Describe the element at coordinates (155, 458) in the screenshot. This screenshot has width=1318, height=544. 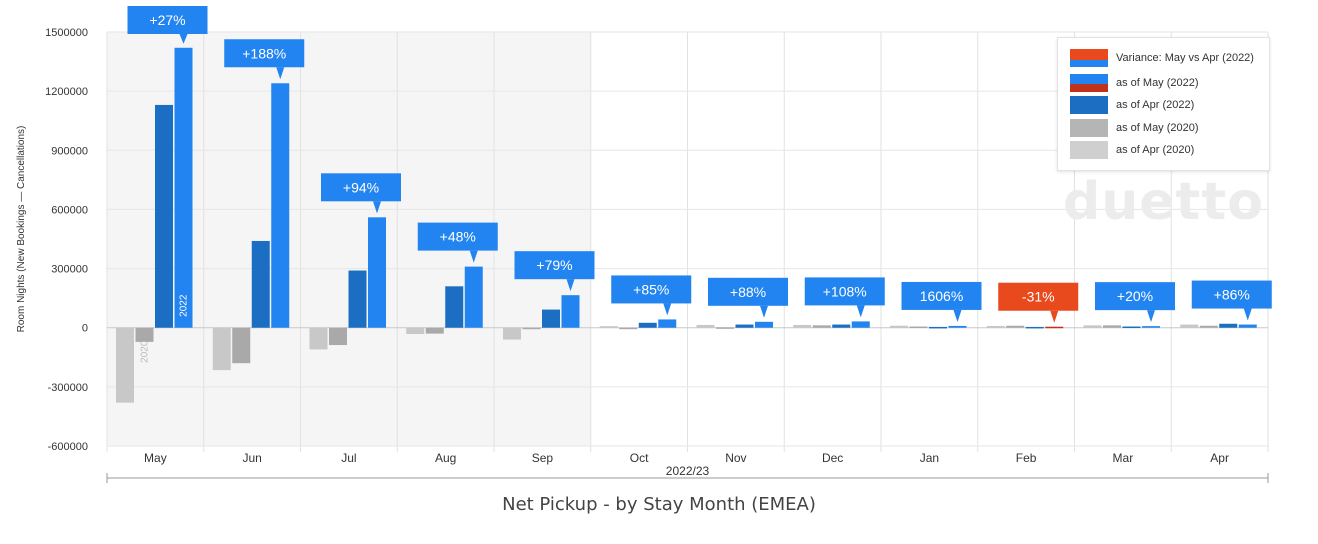
I see `x-tick-label: May` at that location.